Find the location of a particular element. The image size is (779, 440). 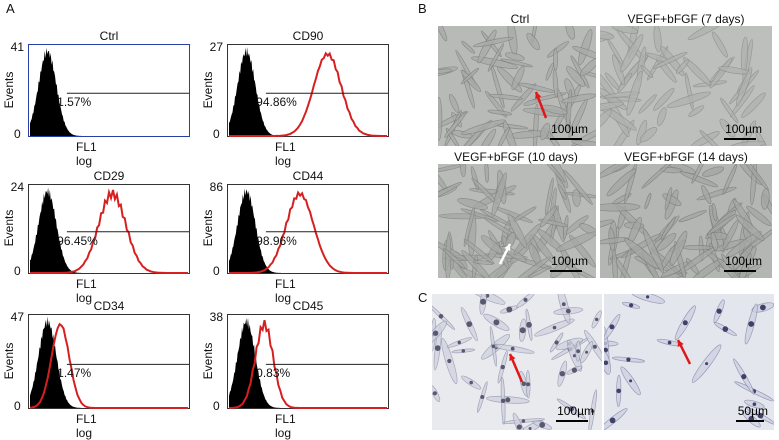

stain-micrograph-1: 100µm is located at coordinates (517, 362).